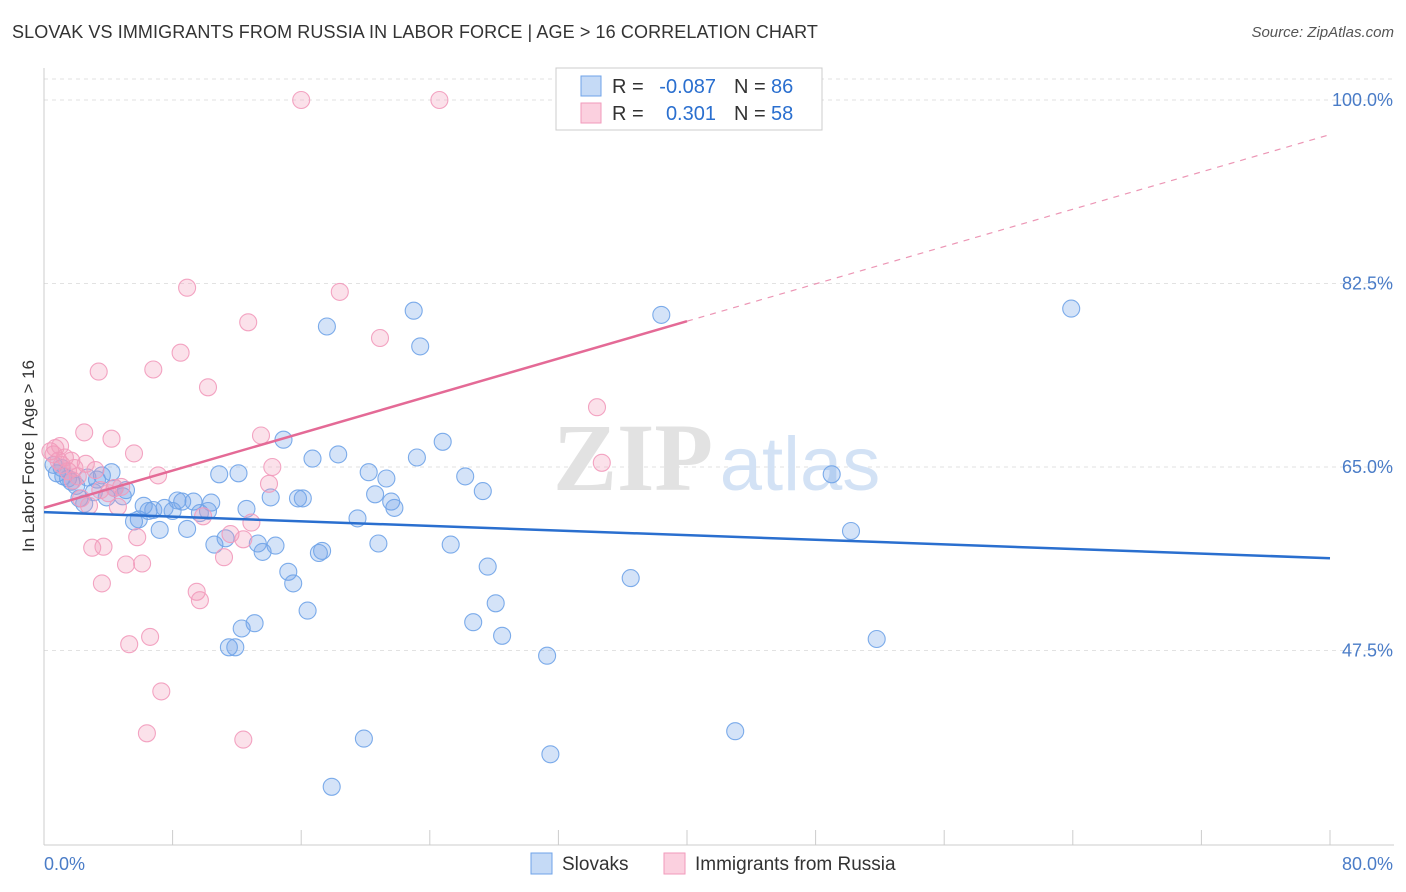 Image resolution: width=1406 pixels, height=892 pixels. I want to click on y-tick-label-2: 65.0%, so click(1367, 467).